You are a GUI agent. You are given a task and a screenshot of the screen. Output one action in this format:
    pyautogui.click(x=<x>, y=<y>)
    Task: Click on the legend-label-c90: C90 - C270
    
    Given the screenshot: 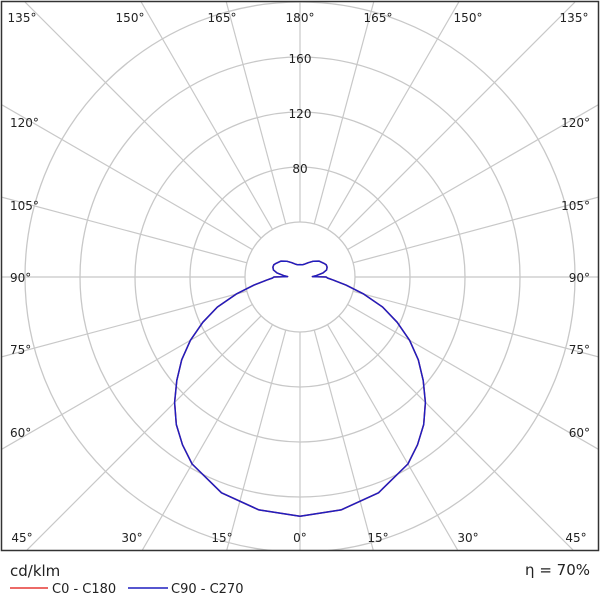 What is the action you would take?
    pyautogui.click(x=207, y=589)
    